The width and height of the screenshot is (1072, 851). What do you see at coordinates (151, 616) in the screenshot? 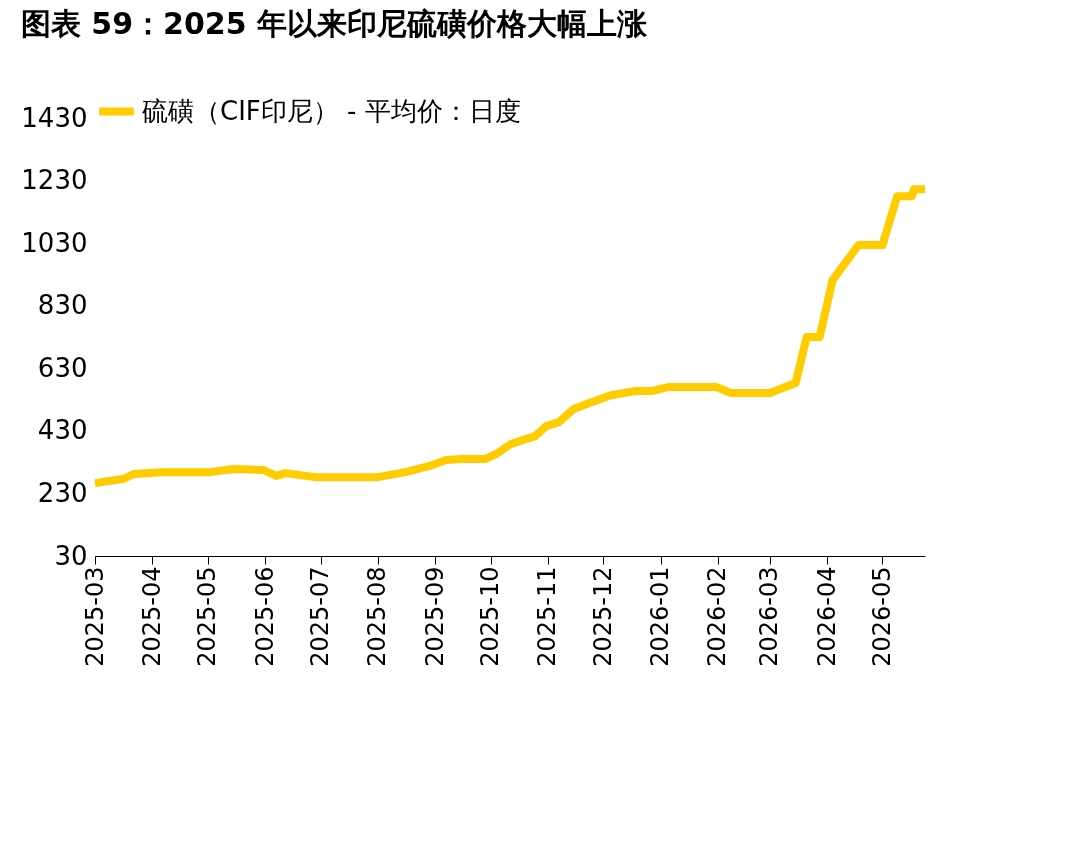
I see `x-tick-label: 2025-04` at bounding box center [151, 616].